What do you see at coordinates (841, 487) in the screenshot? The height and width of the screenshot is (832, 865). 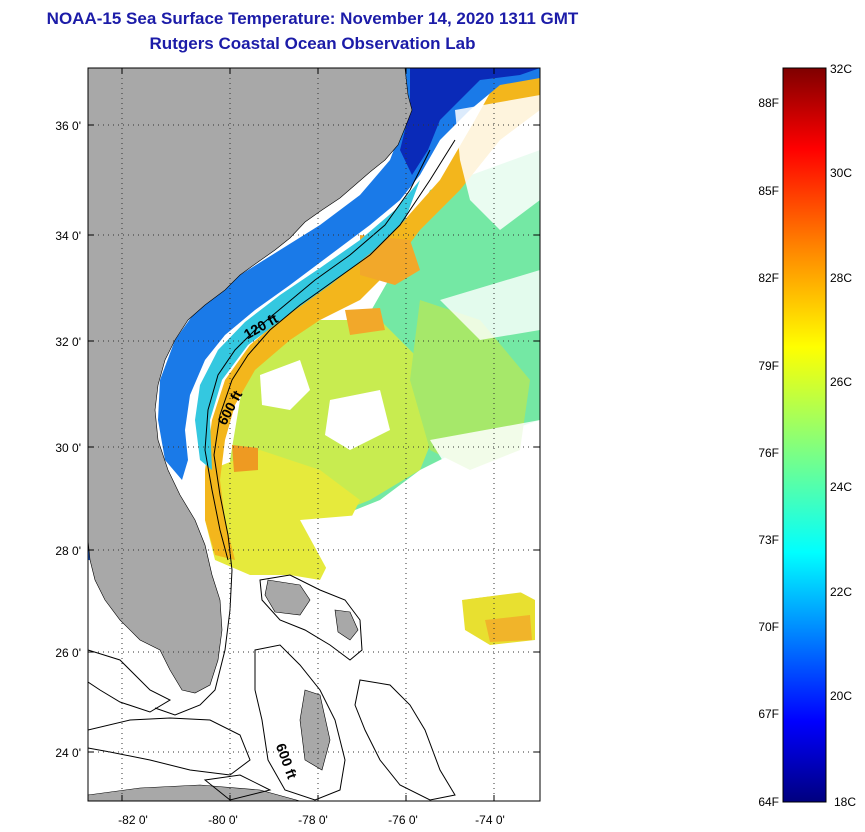 I see `cb-label-24c: 24C` at bounding box center [841, 487].